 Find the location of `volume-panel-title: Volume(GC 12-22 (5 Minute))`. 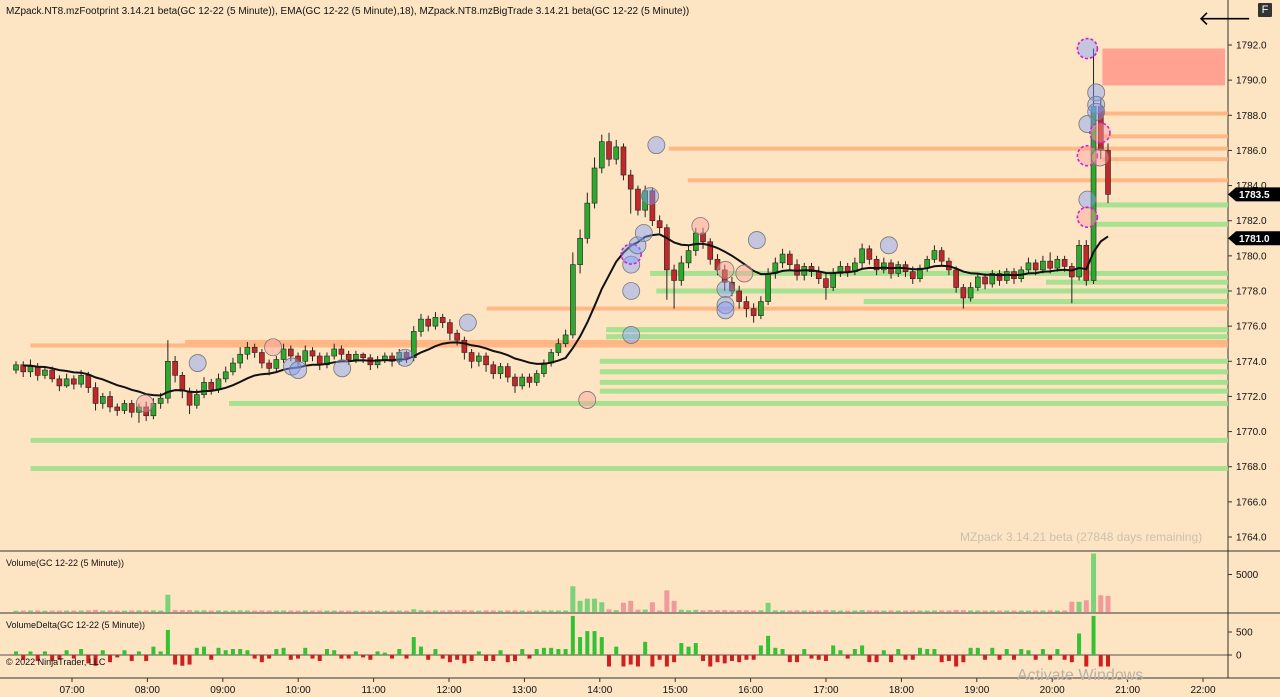

volume-panel-title: Volume(GC 12-22 (5 Minute)) is located at coordinates (65, 563).